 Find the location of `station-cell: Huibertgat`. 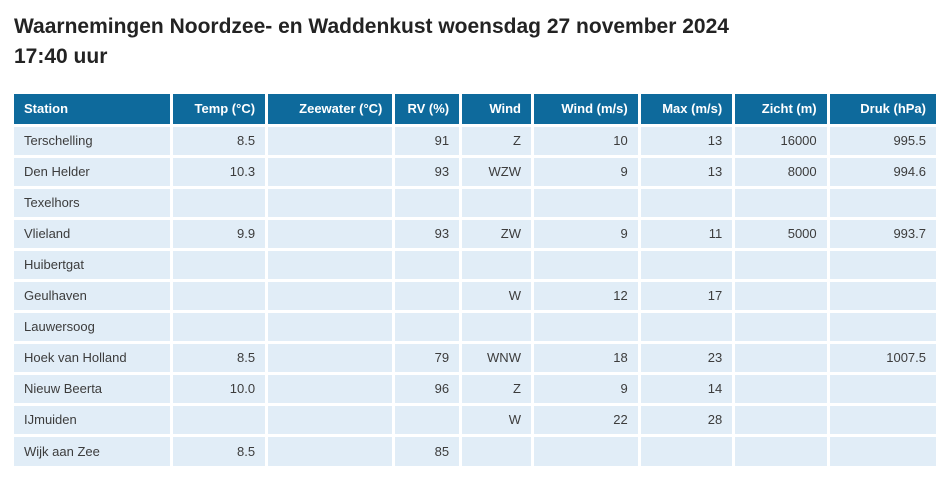

station-cell: Huibertgat is located at coordinates (93, 265).